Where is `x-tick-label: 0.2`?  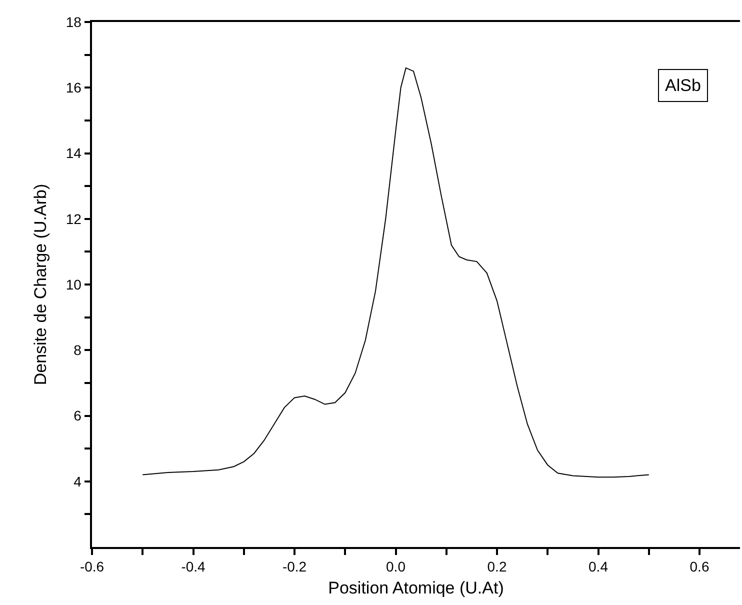
x-tick-label: 0.2 is located at coordinates (497, 566).